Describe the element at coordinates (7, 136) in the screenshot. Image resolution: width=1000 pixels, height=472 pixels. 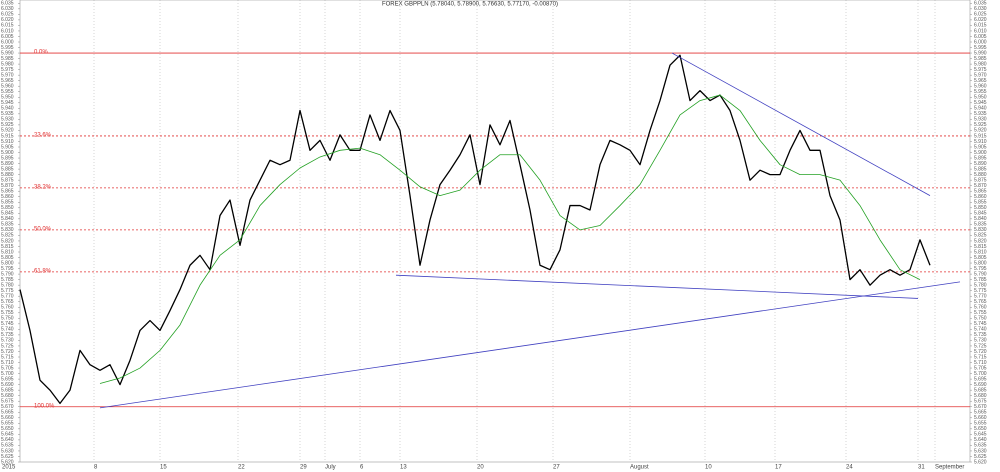
I see `y-tick-label: 5.915` at that location.